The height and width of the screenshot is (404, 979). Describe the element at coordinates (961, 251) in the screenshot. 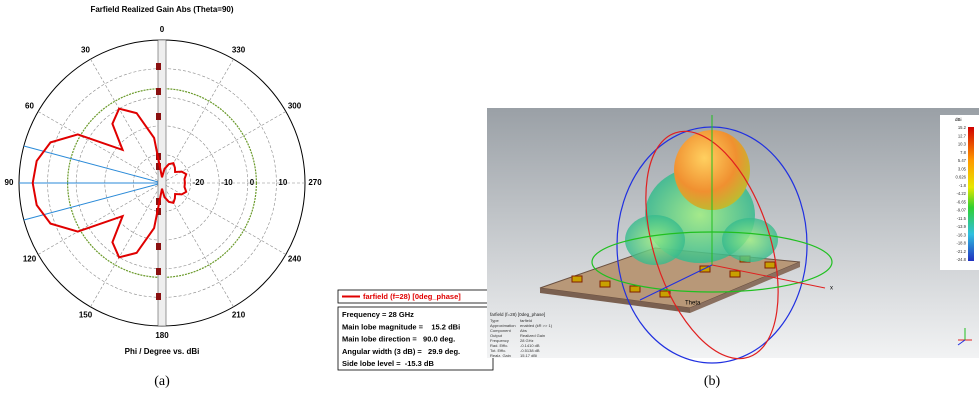

I see `colorbar-tick-label: -21.2` at that location.